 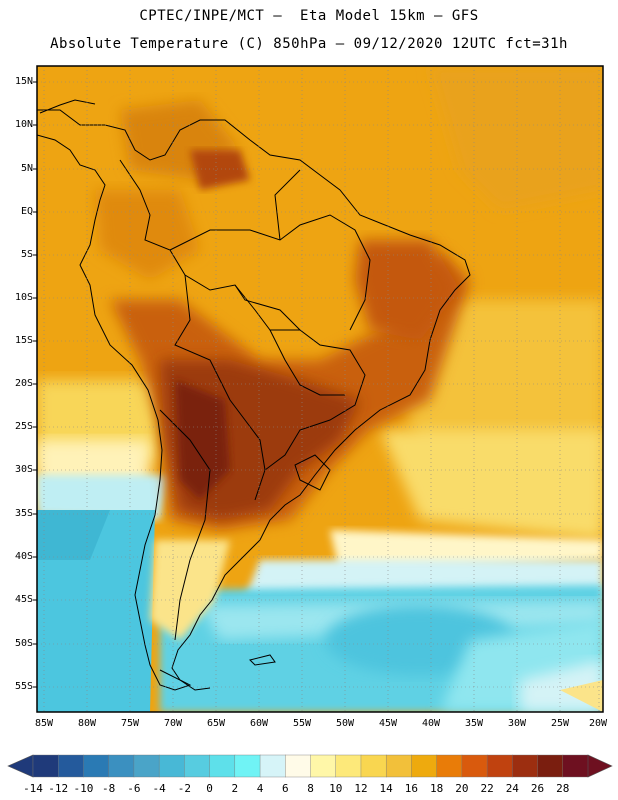 I want to click on colorbar-tick-label: 24, so click(x=512, y=788).